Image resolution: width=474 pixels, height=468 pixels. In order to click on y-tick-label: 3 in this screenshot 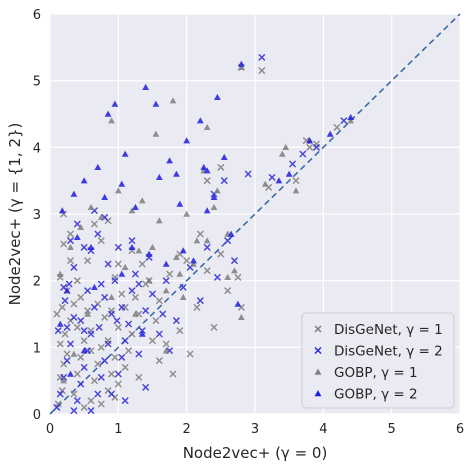, I will do `click(37, 215)`.